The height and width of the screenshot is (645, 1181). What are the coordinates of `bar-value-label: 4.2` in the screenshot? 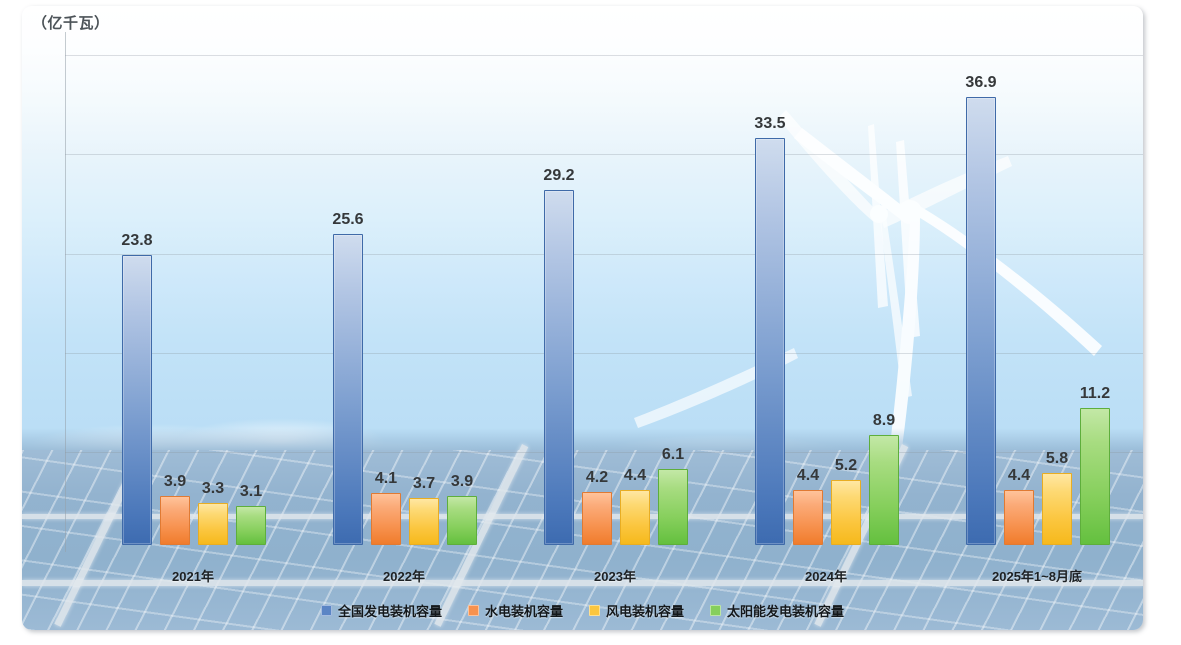 It's located at (597, 477).